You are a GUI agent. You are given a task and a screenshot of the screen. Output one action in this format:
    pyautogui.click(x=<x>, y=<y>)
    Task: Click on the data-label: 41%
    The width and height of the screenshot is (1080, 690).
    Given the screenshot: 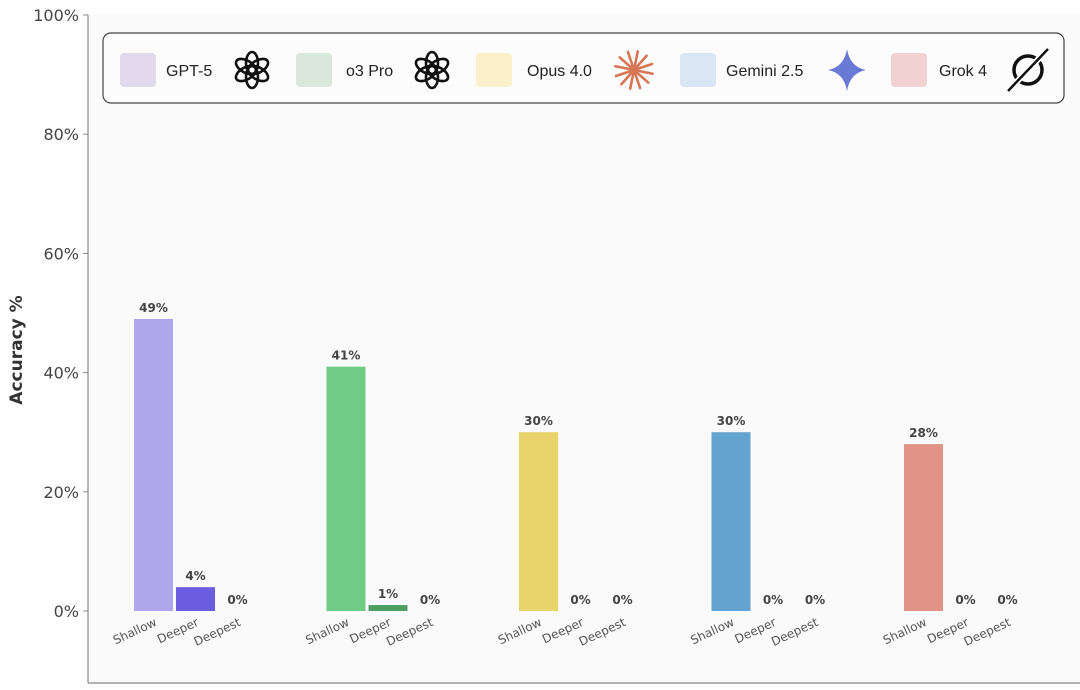 What is the action you would take?
    pyautogui.click(x=346, y=356)
    